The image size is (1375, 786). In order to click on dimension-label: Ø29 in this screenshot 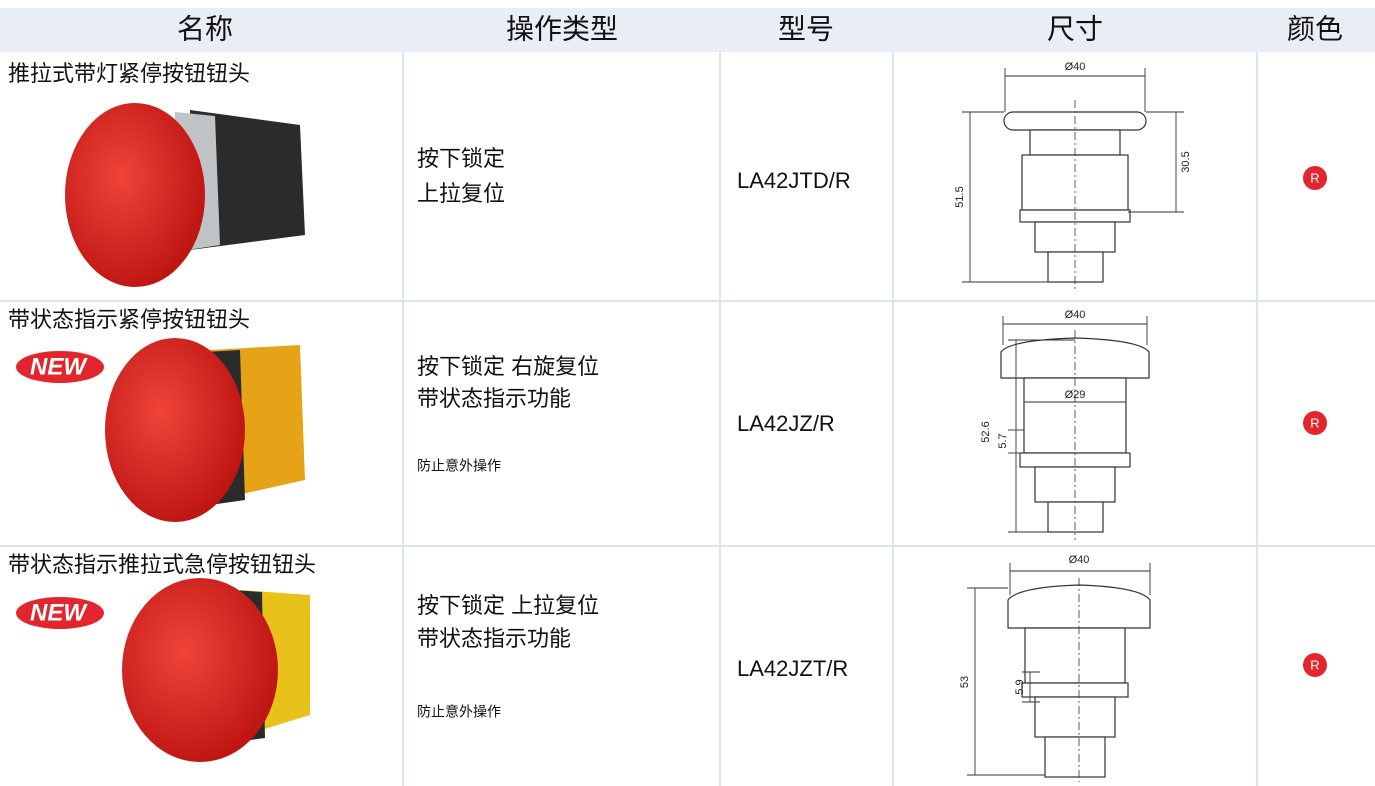, I will do `click(1075, 395)`.